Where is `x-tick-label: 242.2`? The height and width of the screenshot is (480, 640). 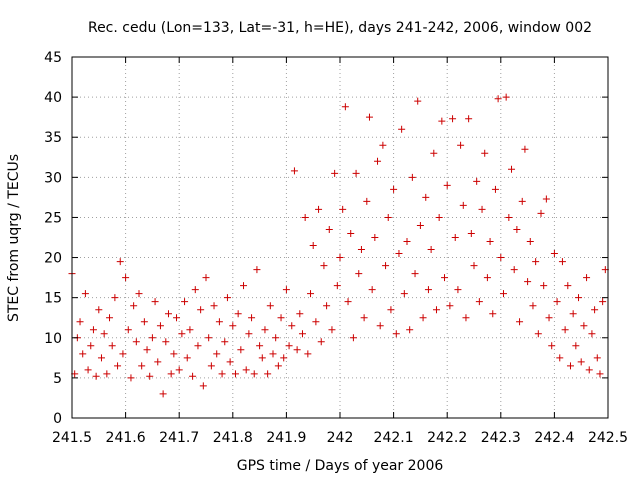
x-tick-label: 242.2 is located at coordinates (447, 438).